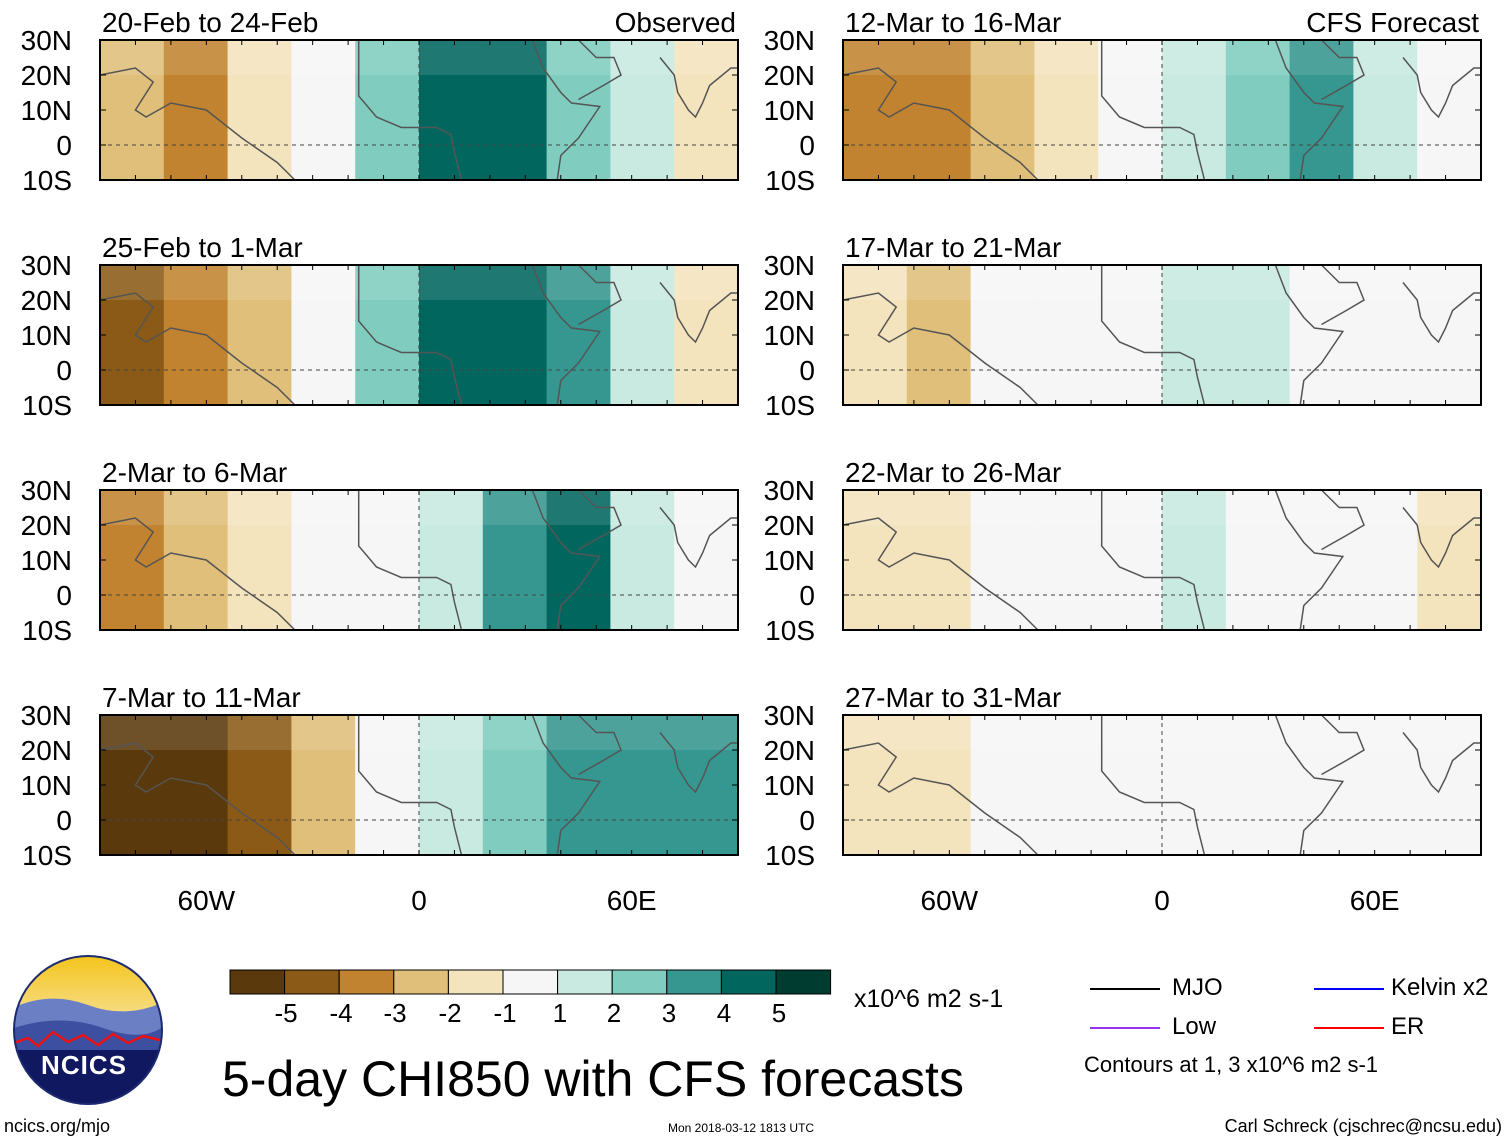 The width and height of the screenshot is (1510, 1147). Describe the element at coordinates (202, 247) in the screenshot. I see `panel-period-label: 25-Feb to 1-Mar` at that location.